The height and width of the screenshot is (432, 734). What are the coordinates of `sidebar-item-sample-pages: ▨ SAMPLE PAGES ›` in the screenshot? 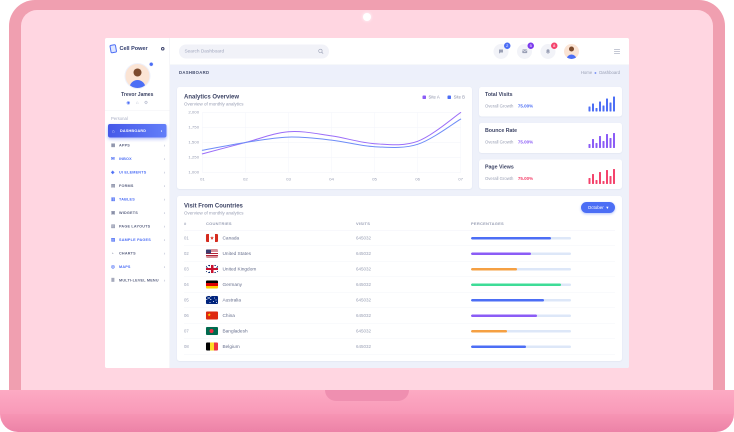 It's located at (138, 240).